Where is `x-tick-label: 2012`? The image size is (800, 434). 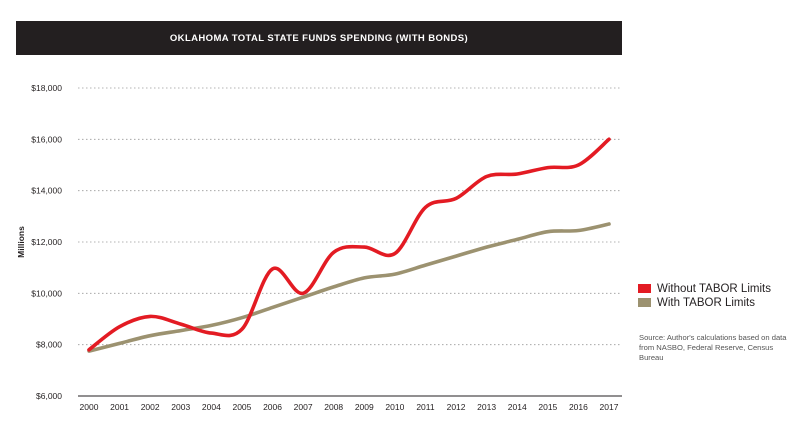
x-tick-label: 2012 is located at coordinates (456, 407).